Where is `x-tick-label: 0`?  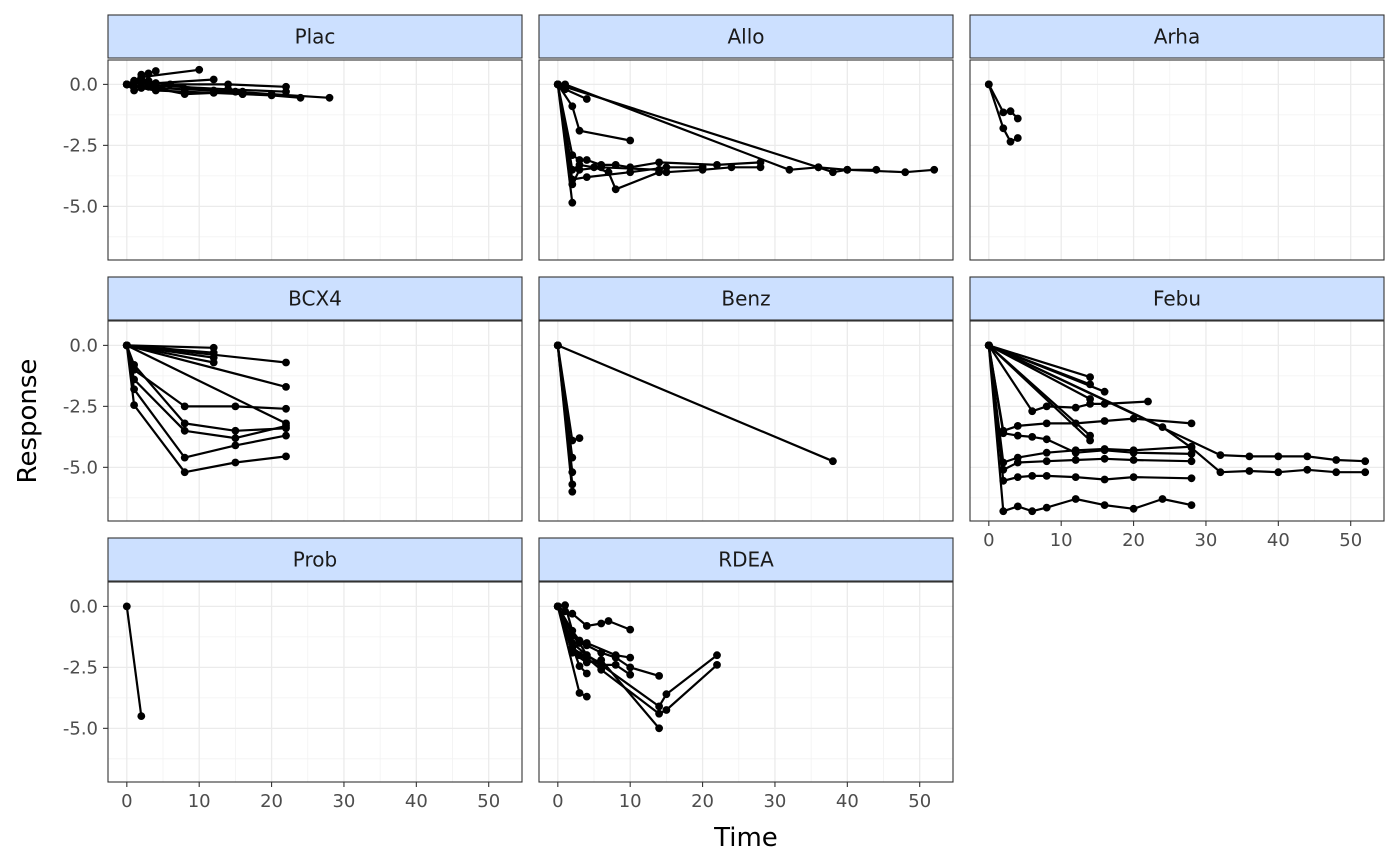 x-tick-label: 0 is located at coordinates (557, 801).